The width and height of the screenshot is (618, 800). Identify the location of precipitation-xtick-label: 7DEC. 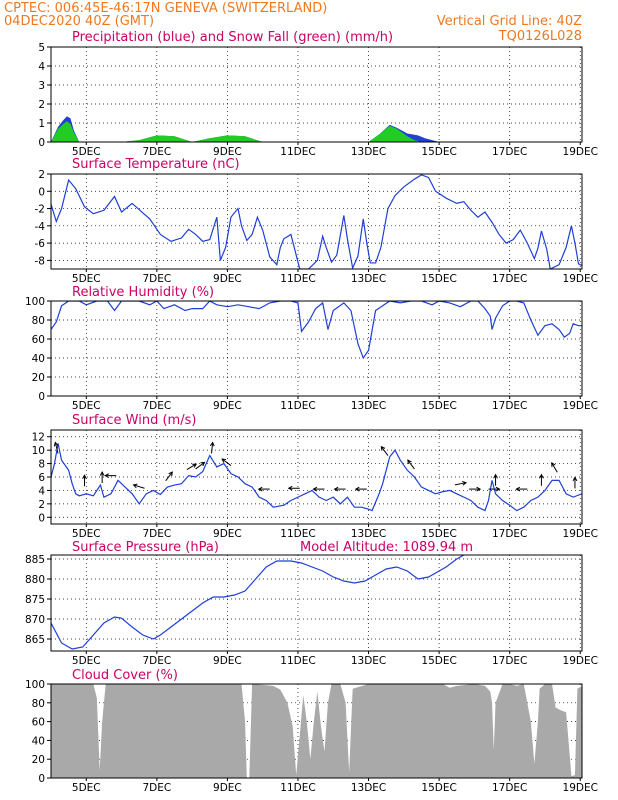
(156, 152).